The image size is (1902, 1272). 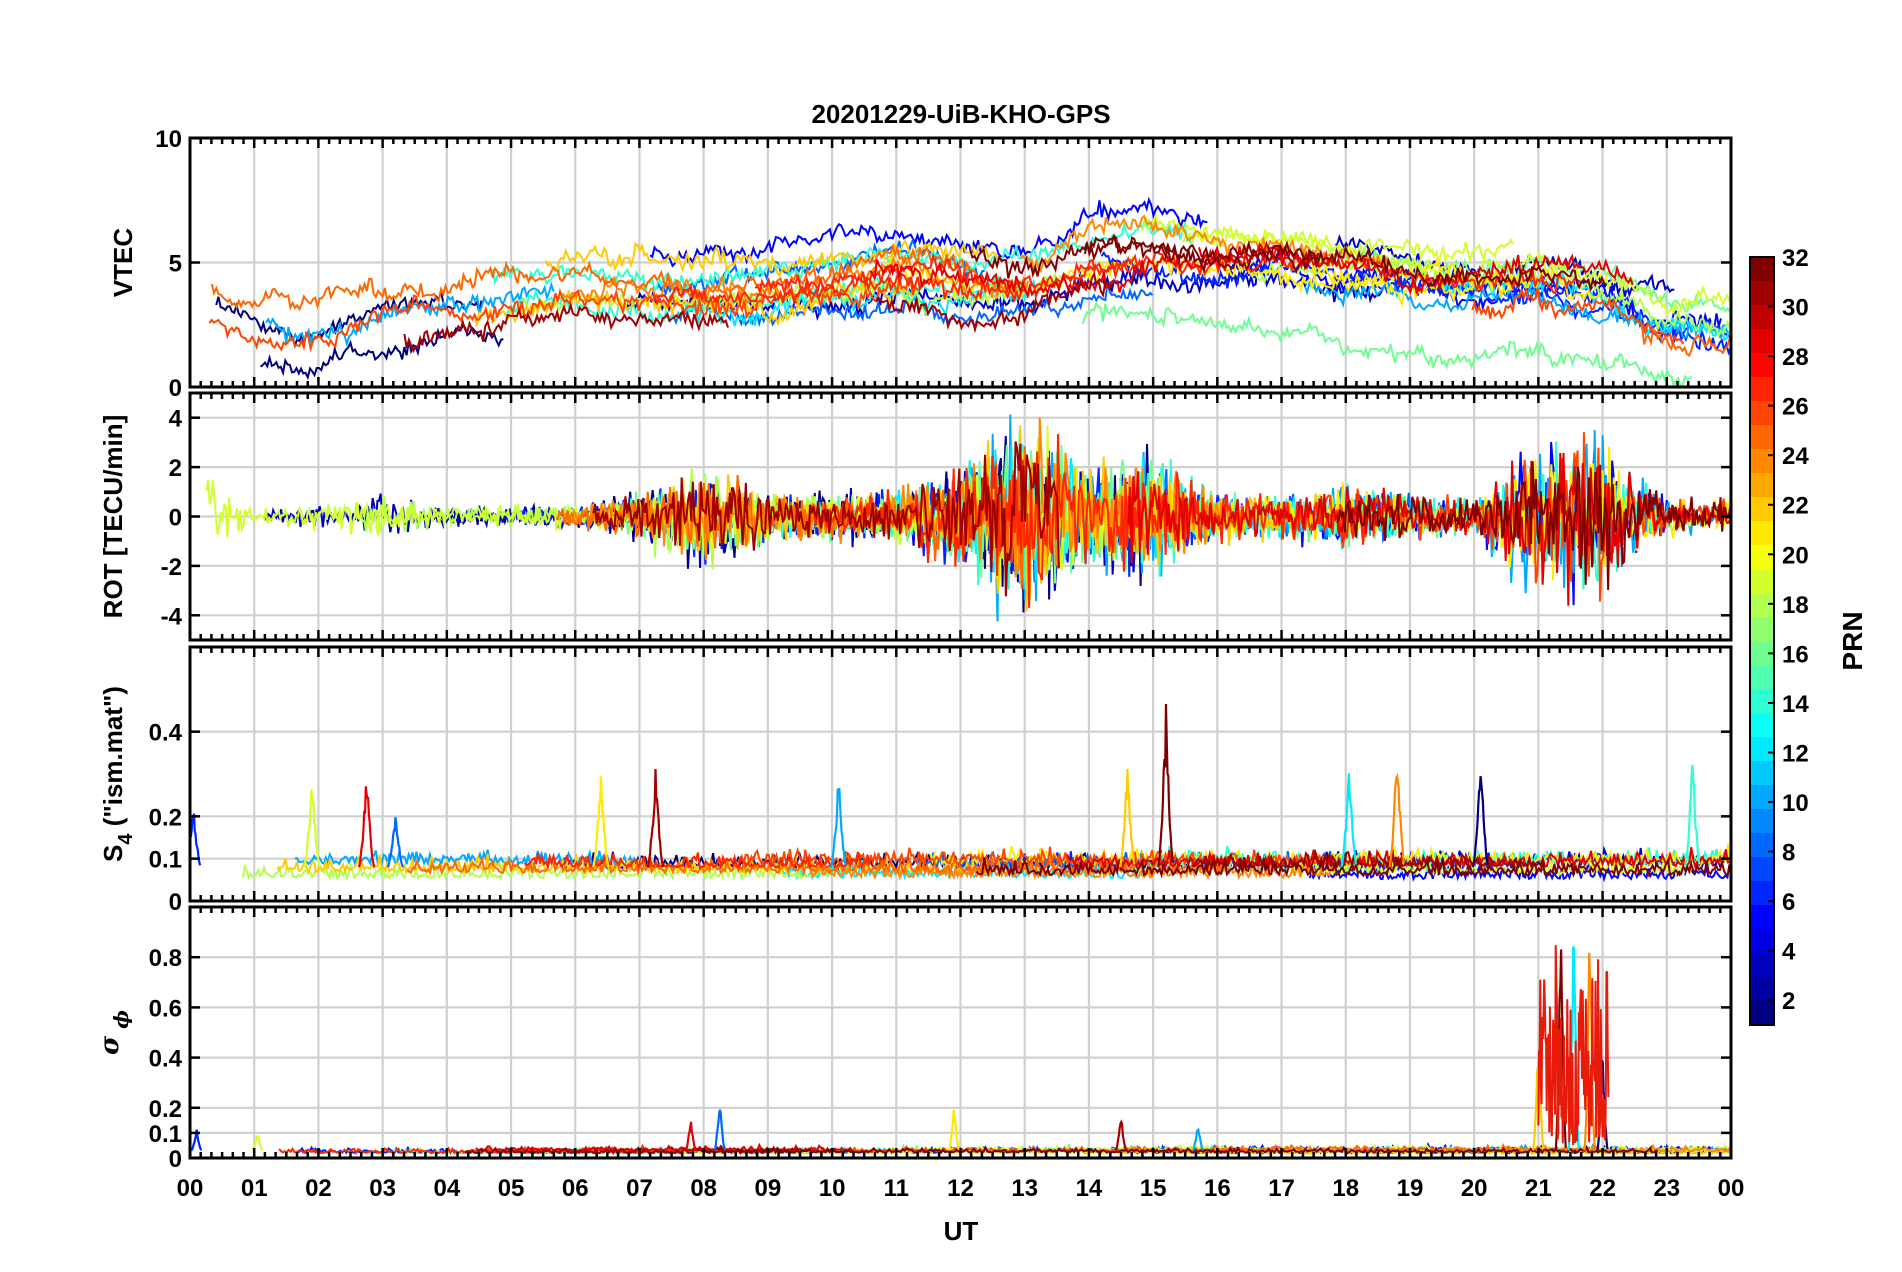 I want to click on x-tick-label: 16, so click(x=1217, y=1188).